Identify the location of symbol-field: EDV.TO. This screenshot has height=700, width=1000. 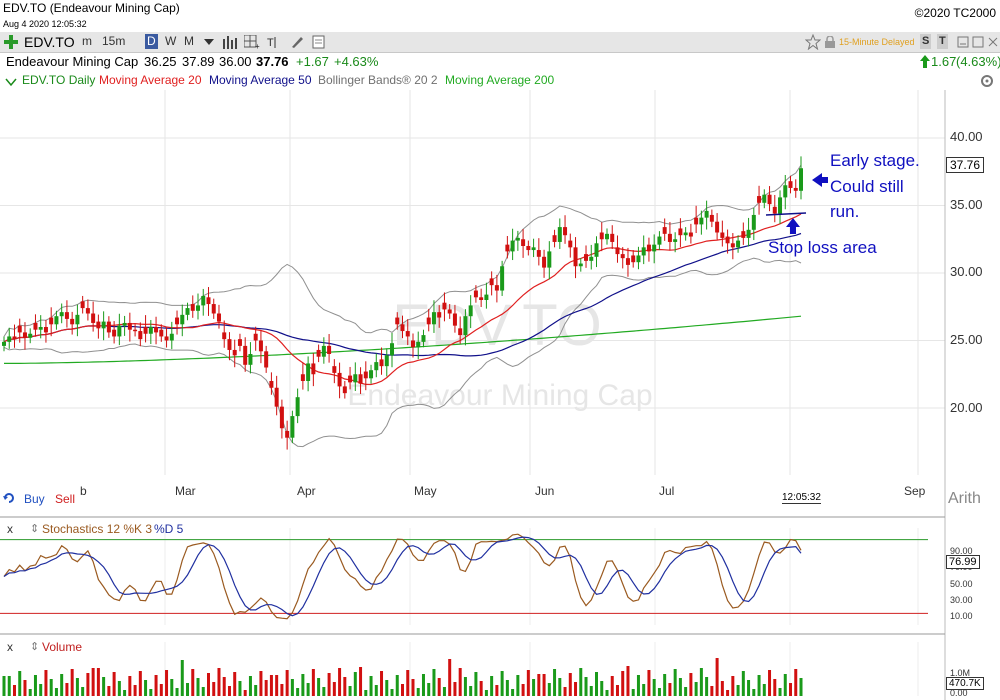
(49, 42).